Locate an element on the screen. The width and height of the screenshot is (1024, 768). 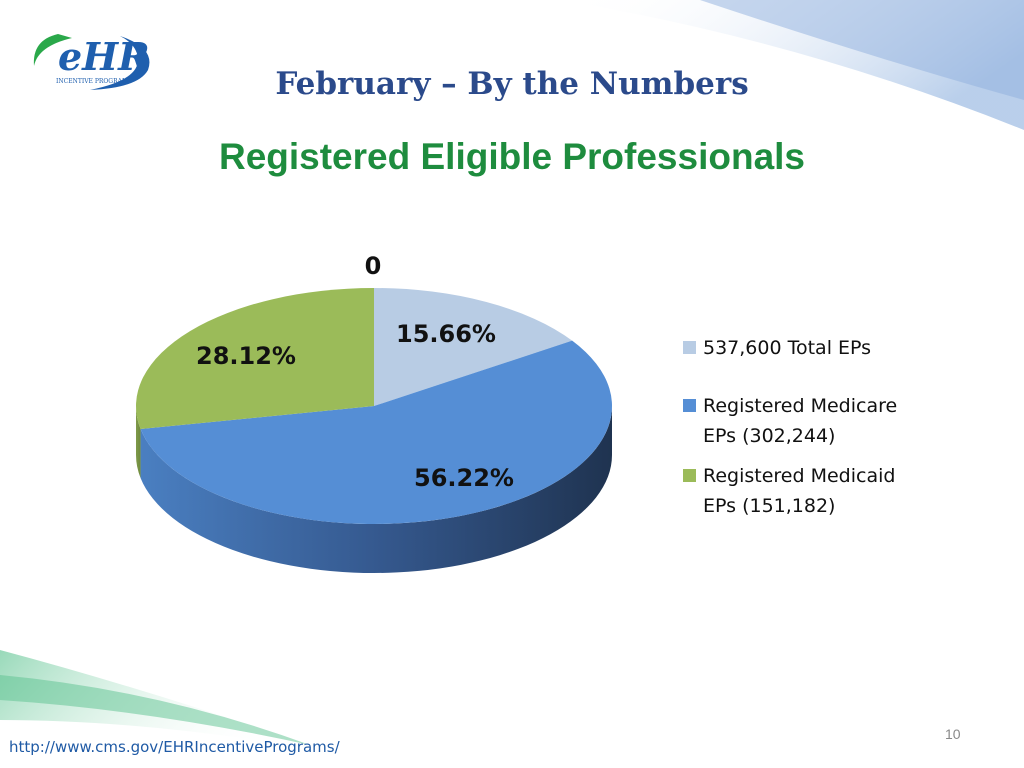
legend-label: 537,600 Total EPs is located at coordinates (787, 348).